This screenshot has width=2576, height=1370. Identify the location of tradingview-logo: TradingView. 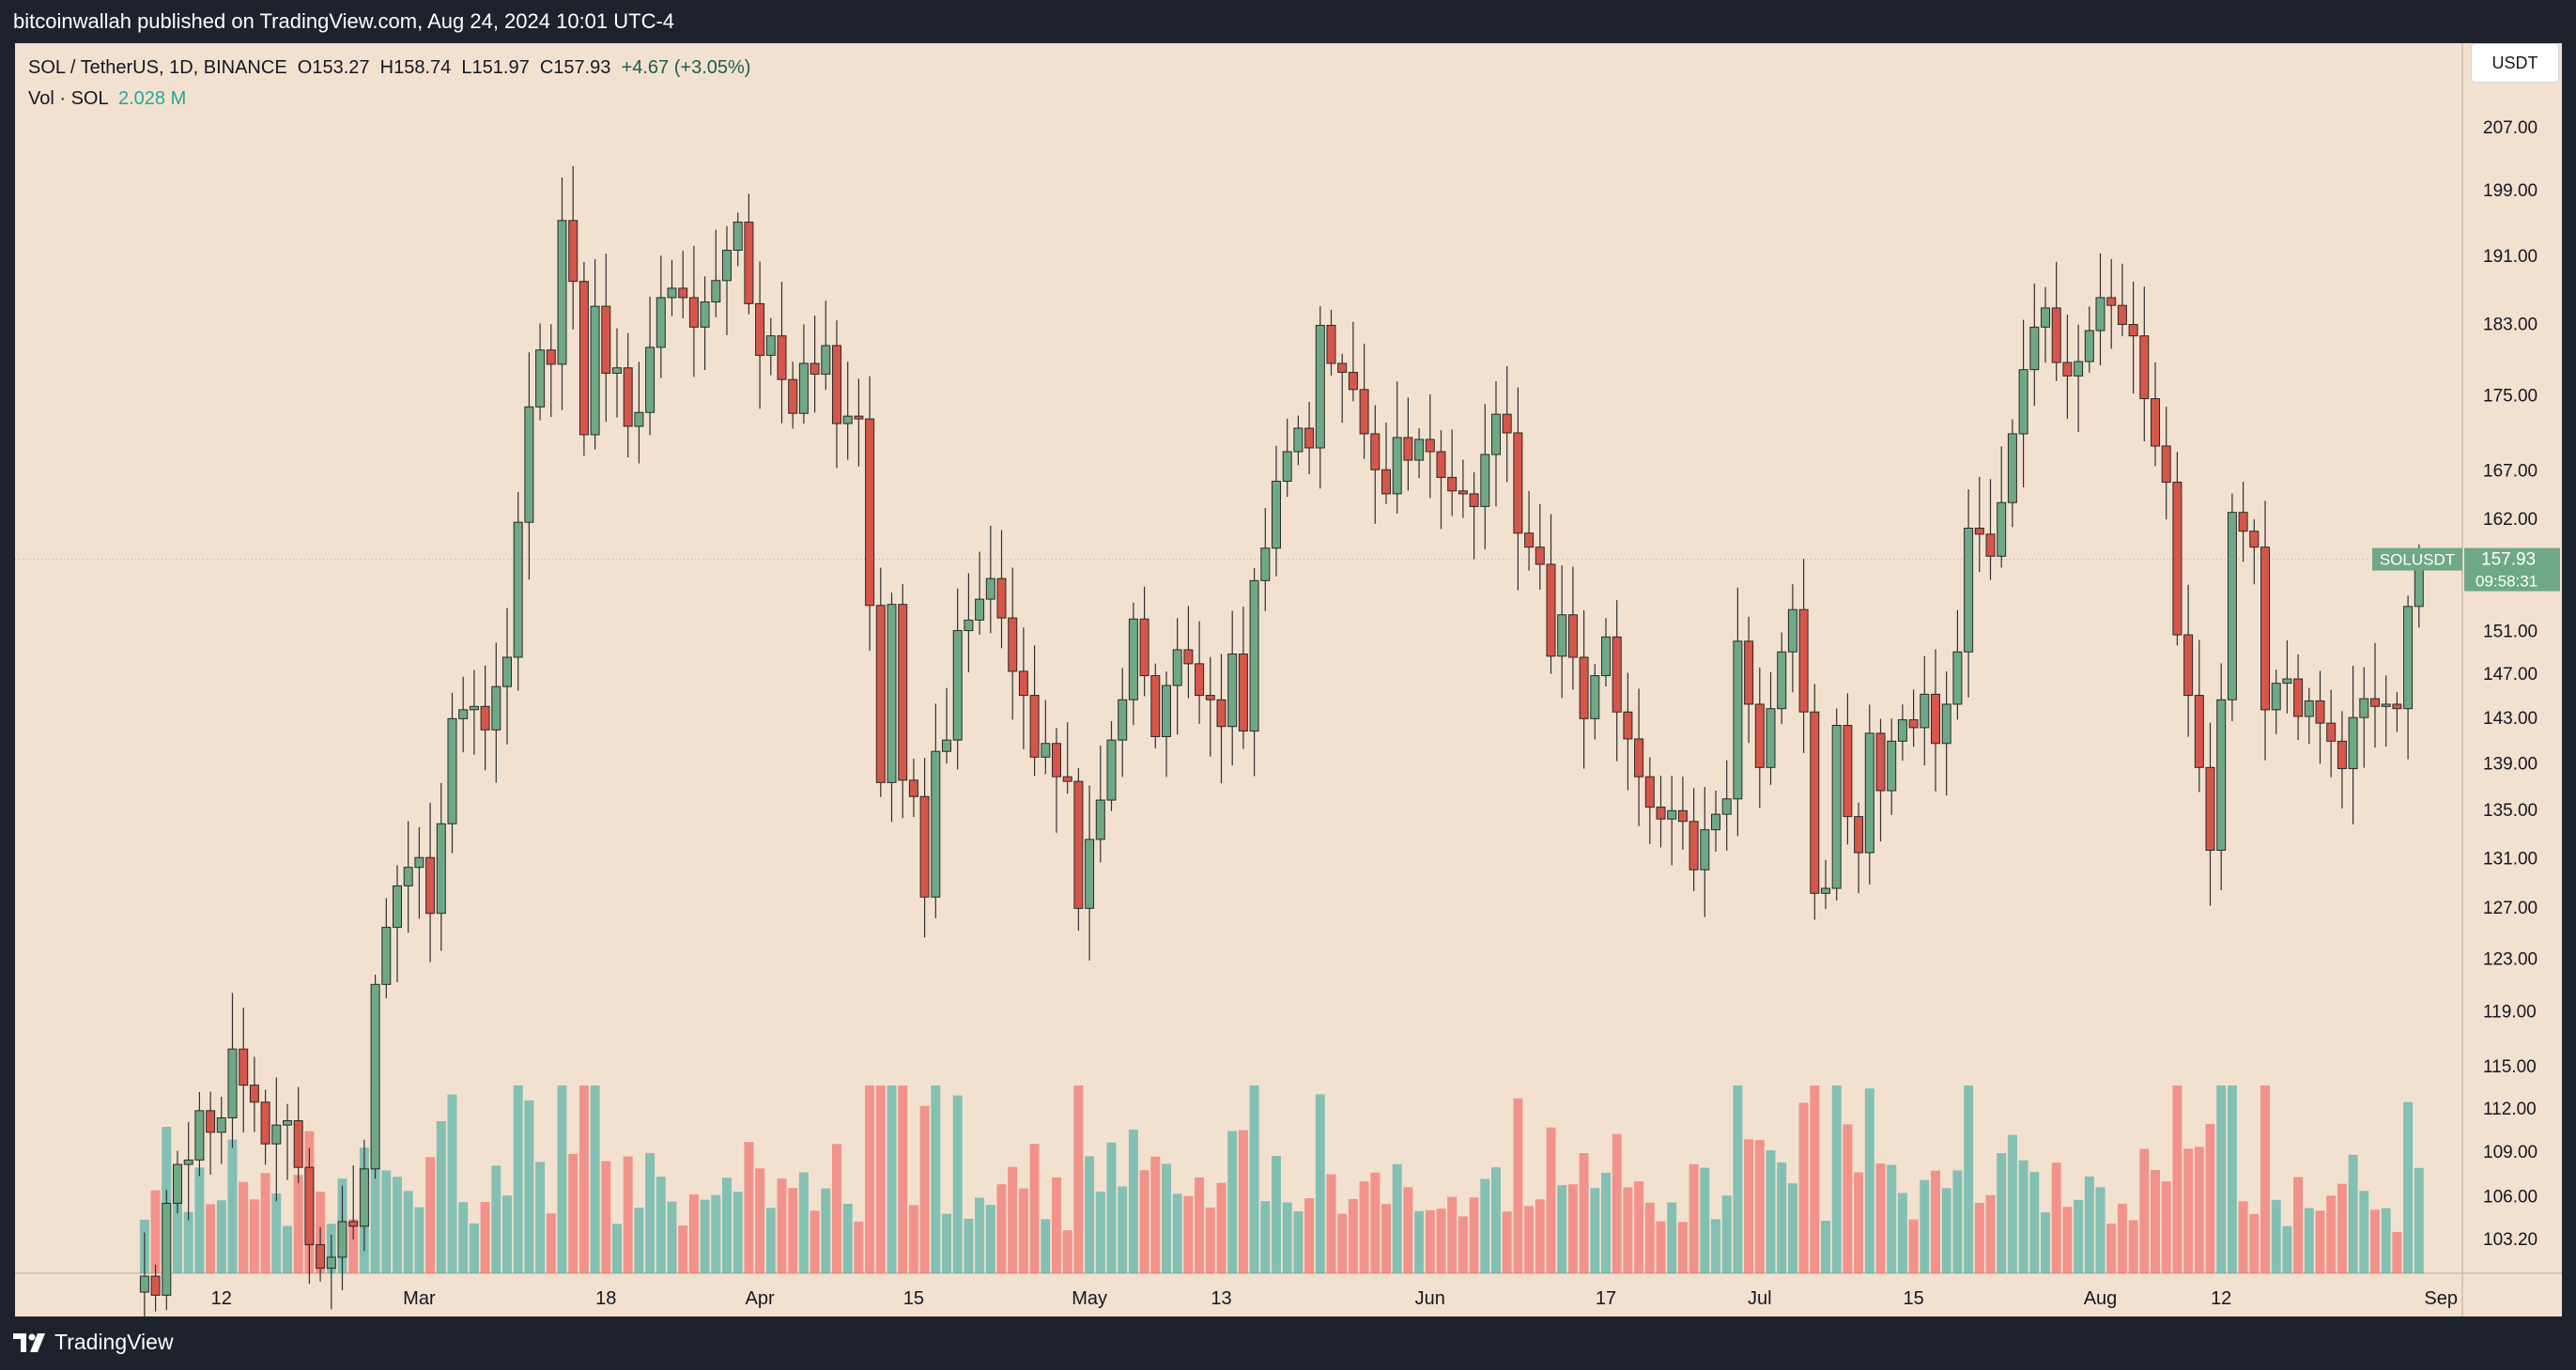
(93, 1342).